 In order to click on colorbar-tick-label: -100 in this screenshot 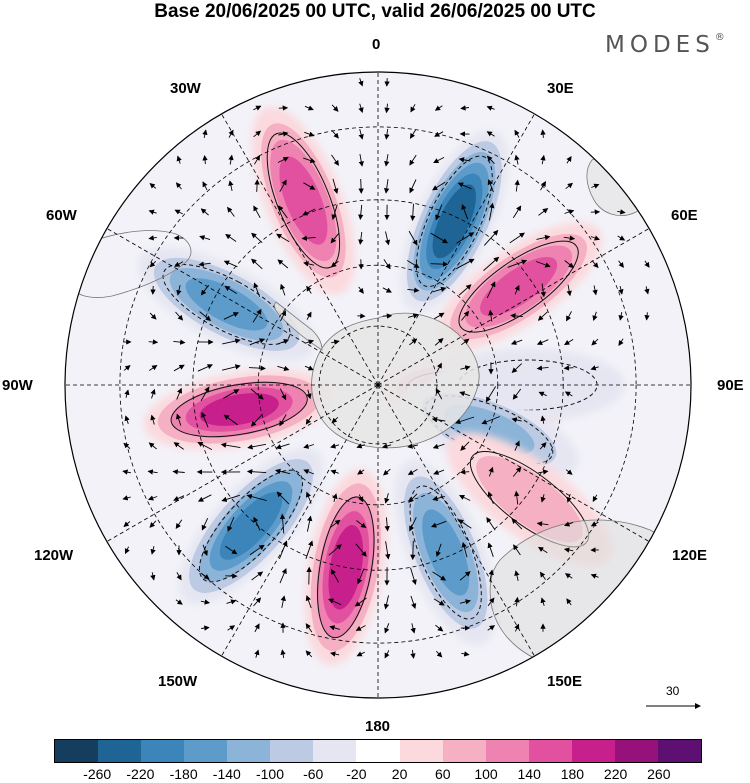, I will do `click(270, 774)`.